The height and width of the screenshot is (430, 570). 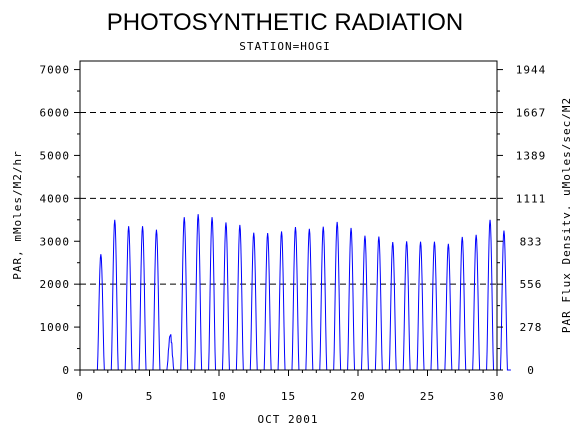 What do you see at coordinates (285, 22) in the screenshot?
I see `chart-title: PHOTOSYNTHETIC RADIATION` at bounding box center [285, 22].